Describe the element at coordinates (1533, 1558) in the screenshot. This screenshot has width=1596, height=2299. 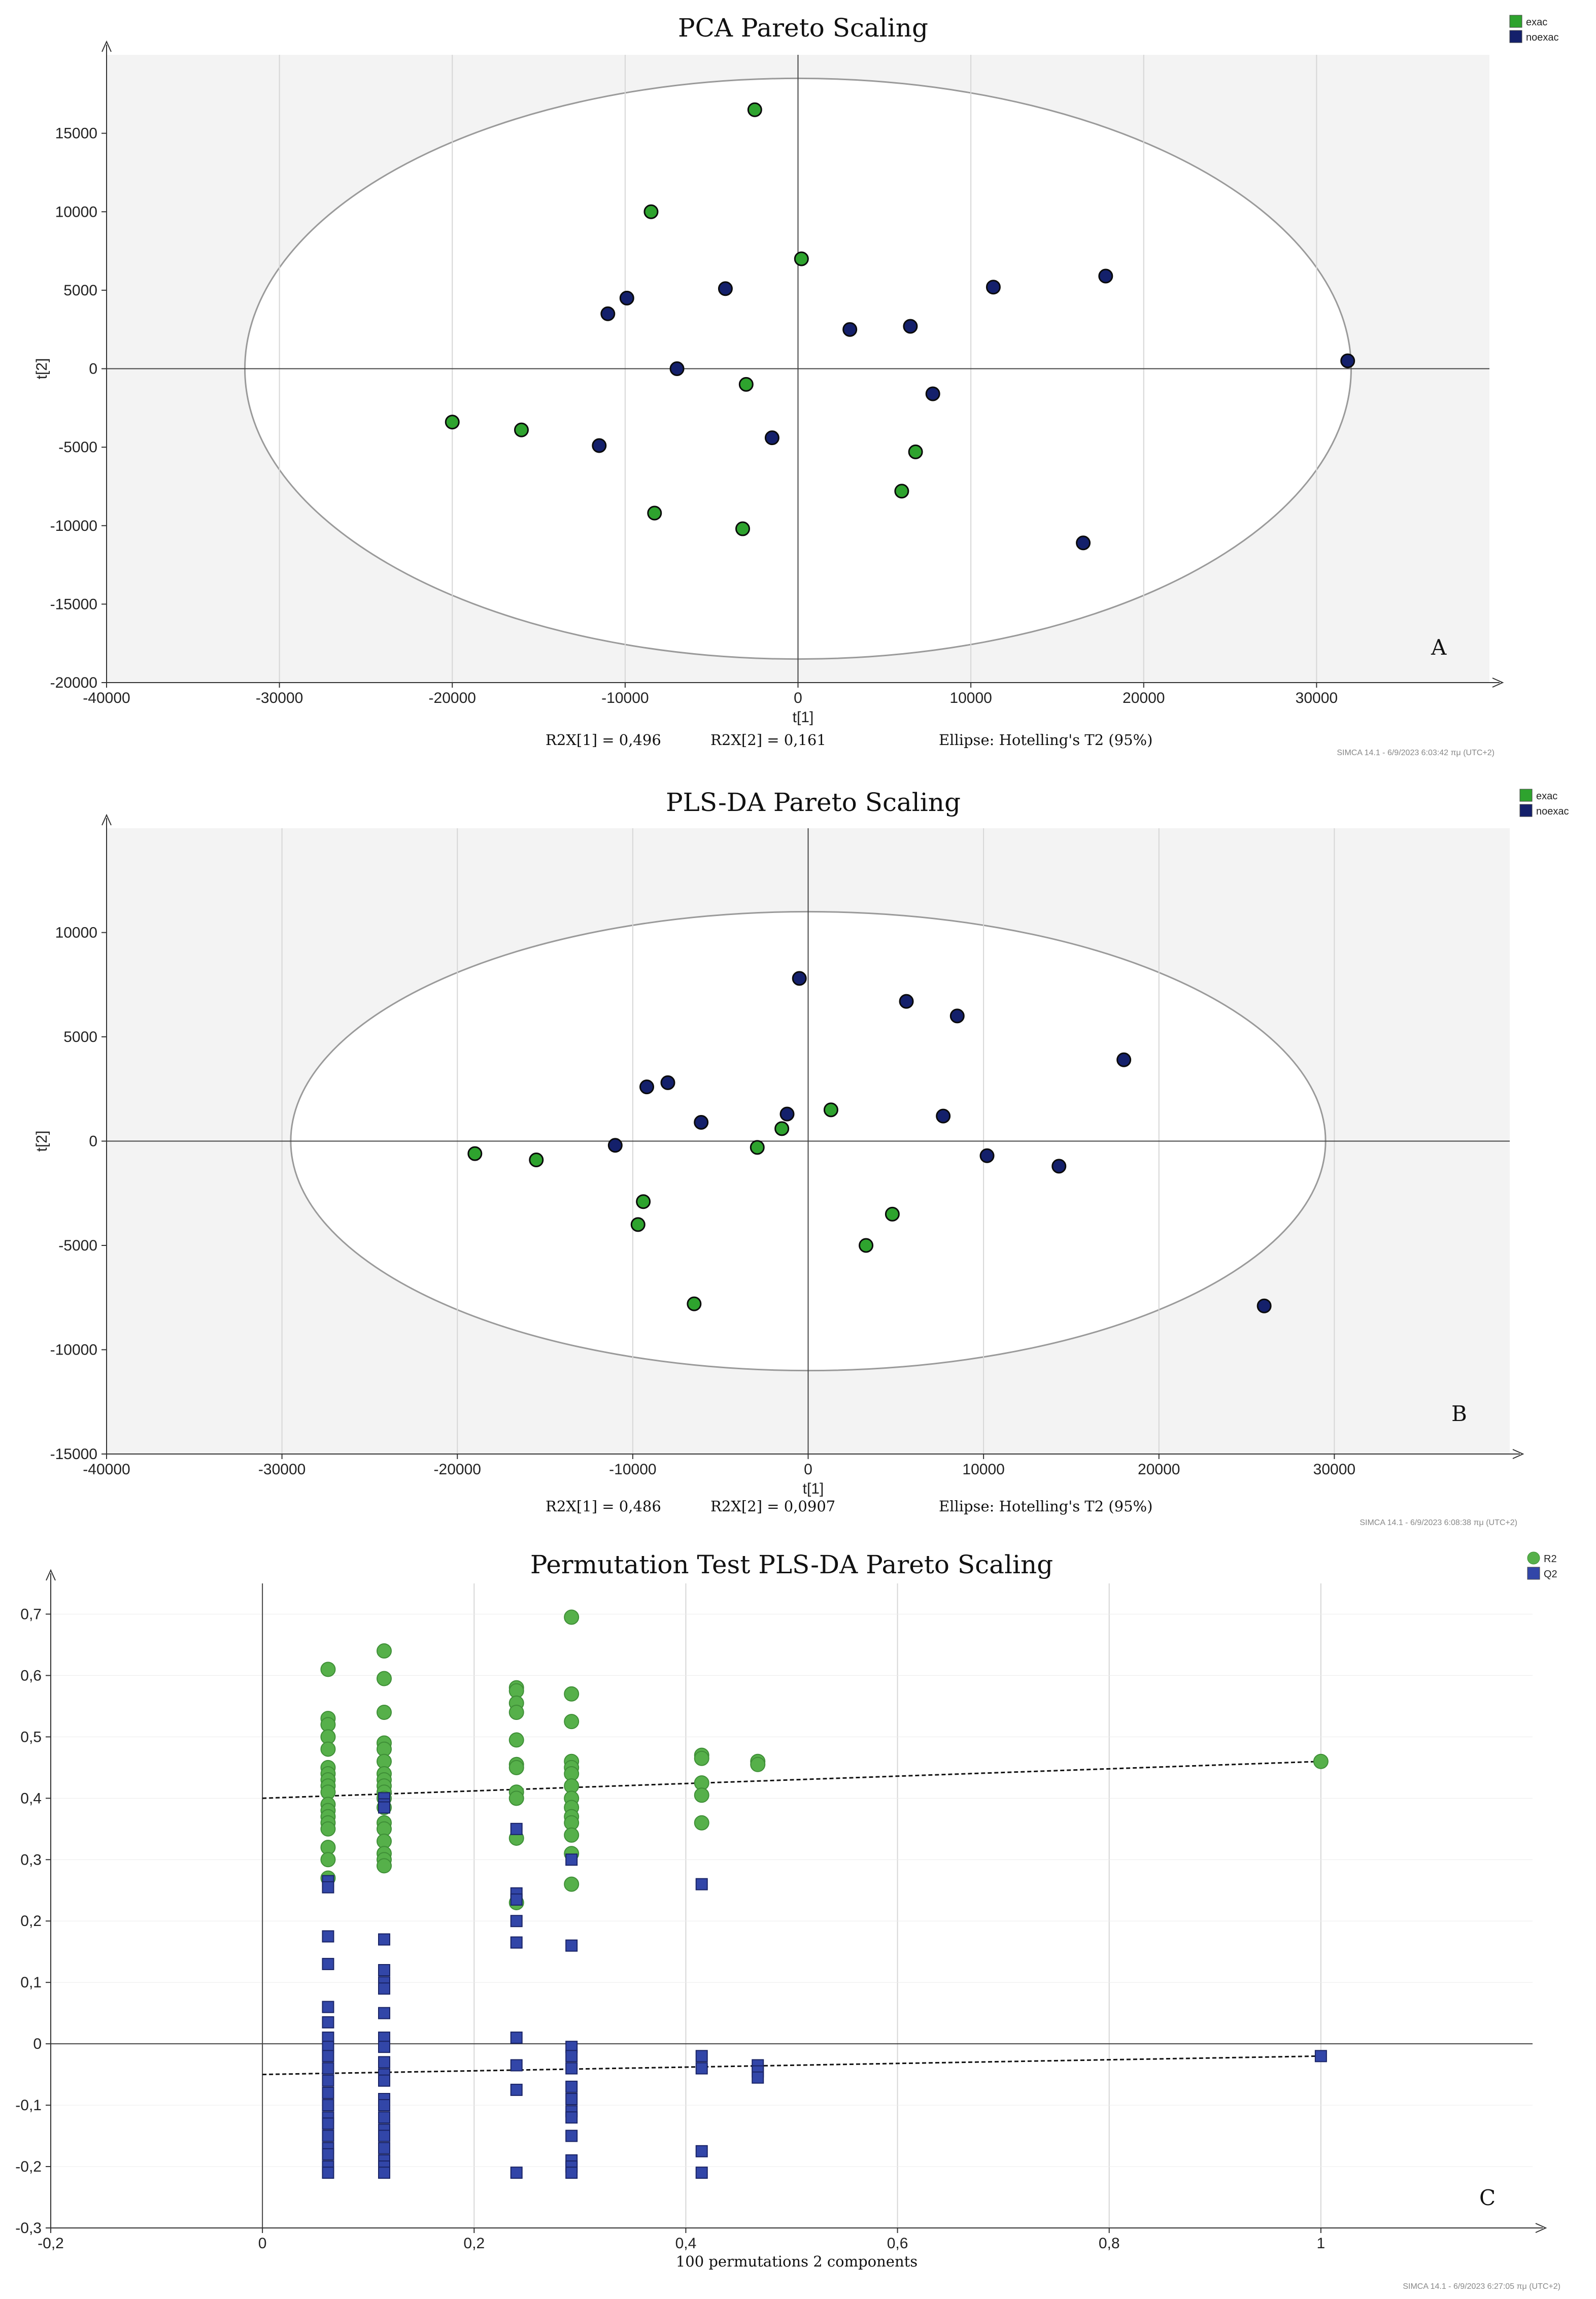
I see `legend-swatch-R2` at that location.